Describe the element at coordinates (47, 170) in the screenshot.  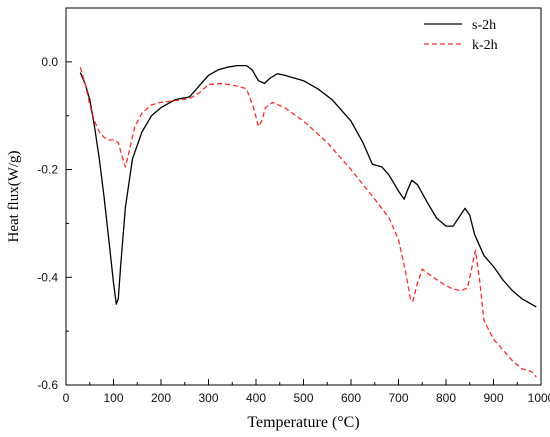
I see `y-tick-label: -0.2` at that location.